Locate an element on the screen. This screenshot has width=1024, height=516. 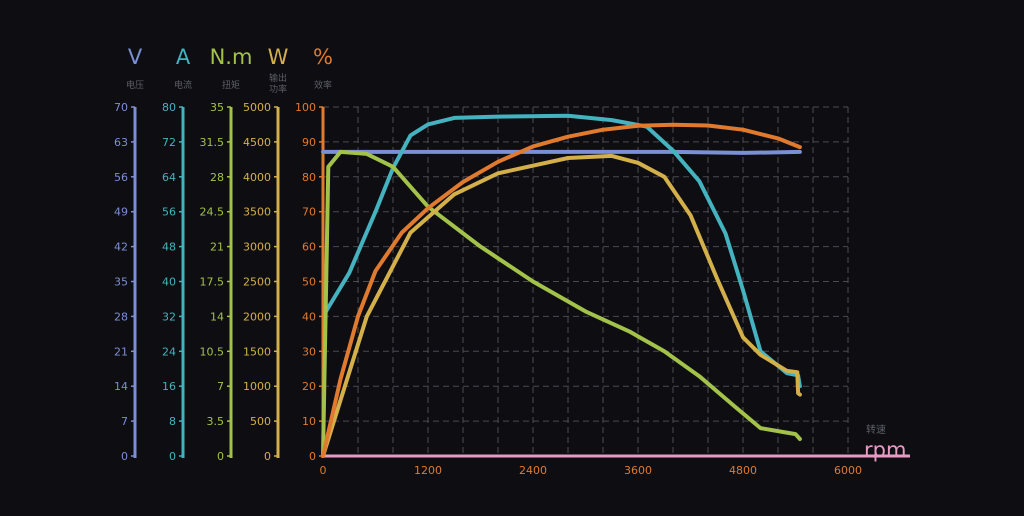
x-tick-label: 0 is located at coordinates (323, 470).